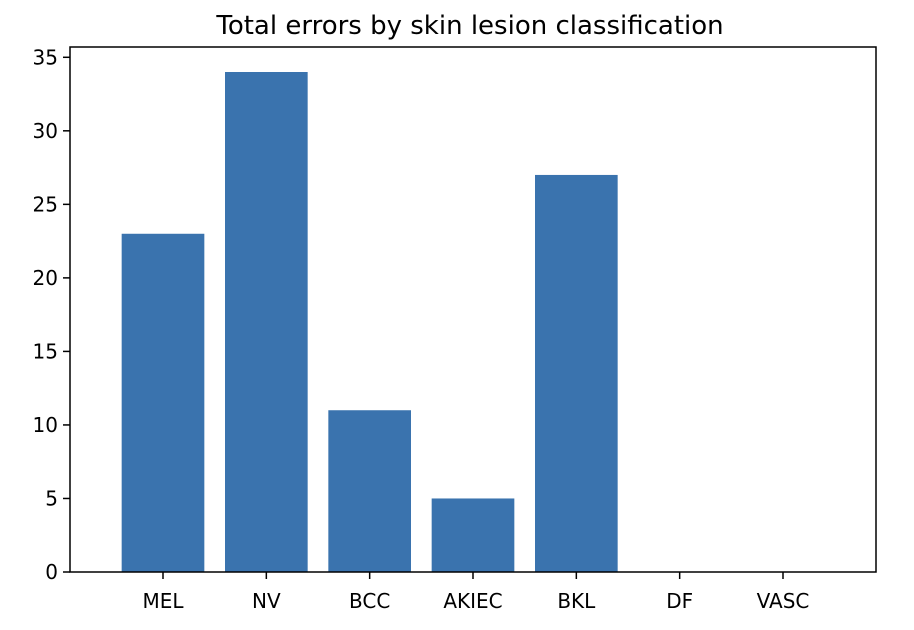  I want to click on x-tick-label: AKIEC, so click(472, 601).